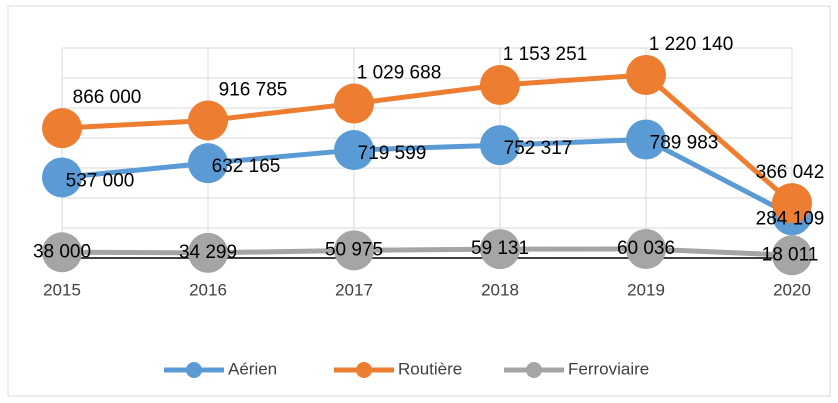  What do you see at coordinates (608, 368) in the screenshot?
I see `legend-label: Ferroviaire` at bounding box center [608, 368].